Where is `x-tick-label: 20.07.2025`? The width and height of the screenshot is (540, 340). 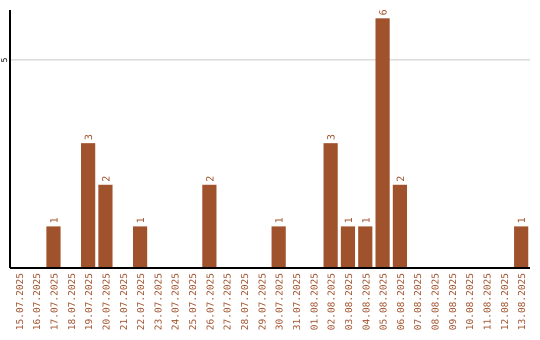
x-tick-label: 20.07.2025 is located at coordinates (106, 301).